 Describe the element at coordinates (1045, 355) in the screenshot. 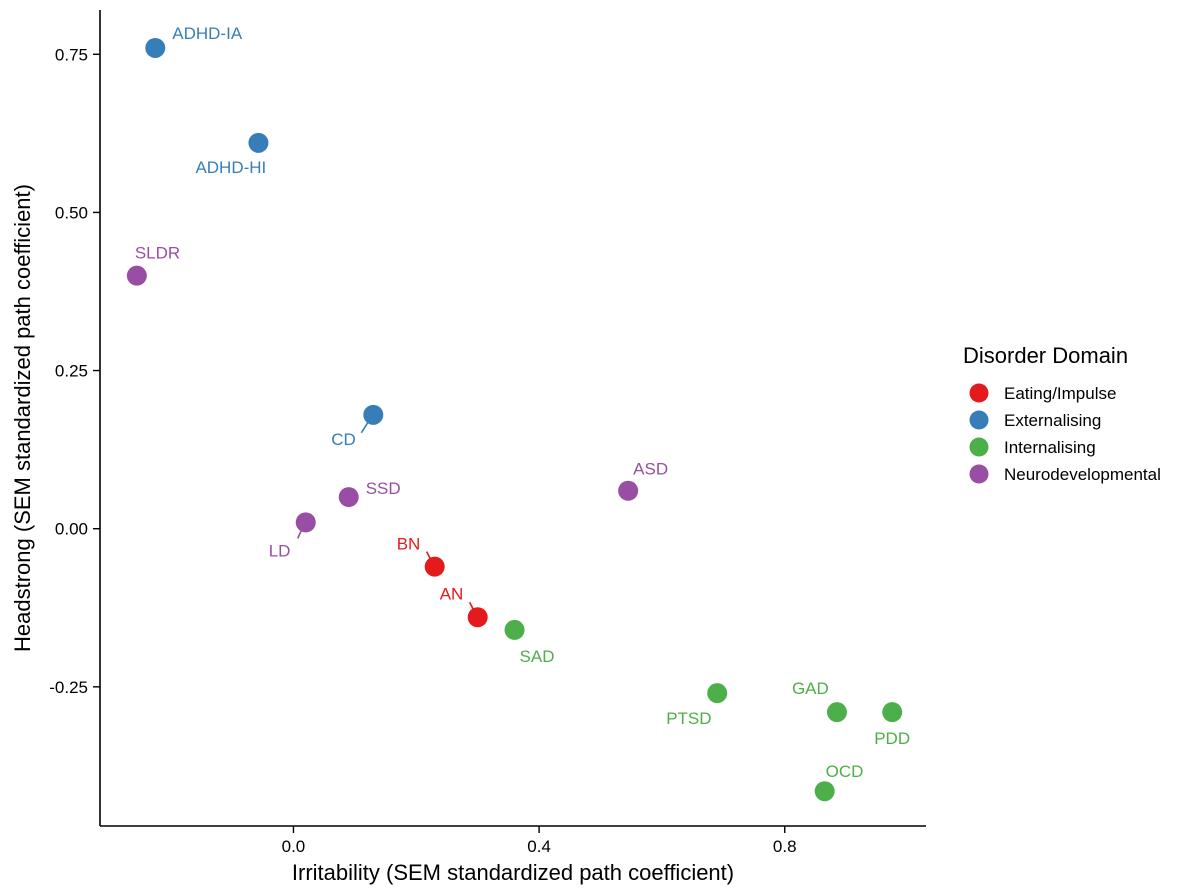

I see `legend-title: Disorder Domain` at that location.